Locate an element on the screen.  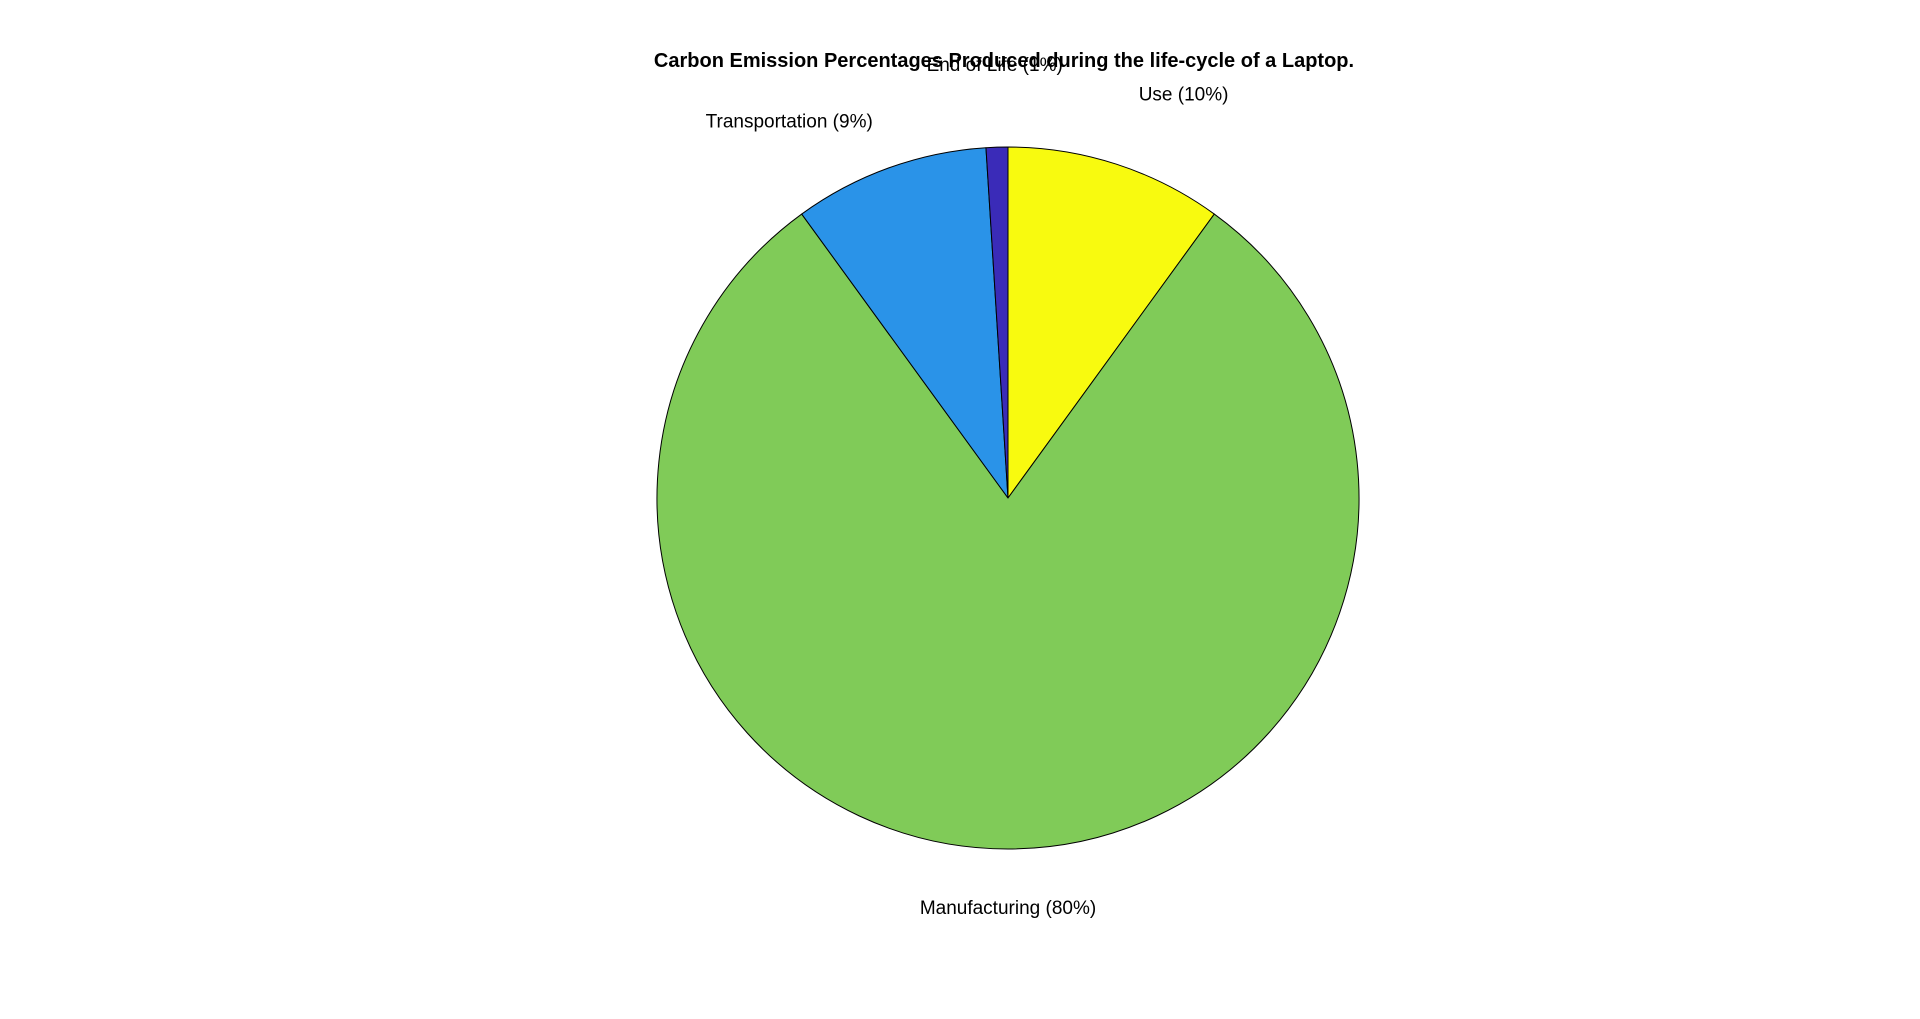
pie-slice-end-of-life is located at coordinates (997, 322).